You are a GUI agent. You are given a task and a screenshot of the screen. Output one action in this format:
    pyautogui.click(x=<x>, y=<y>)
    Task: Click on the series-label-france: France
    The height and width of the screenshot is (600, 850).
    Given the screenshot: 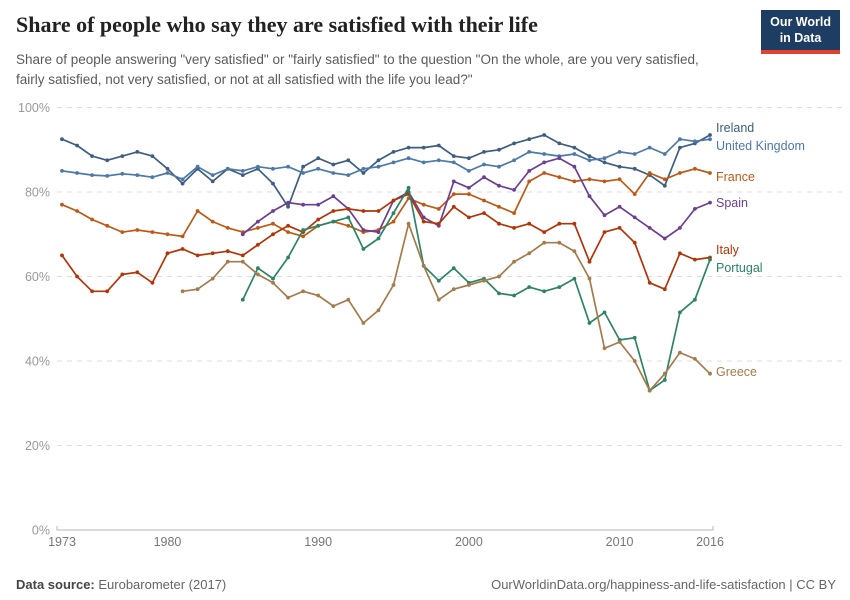 What is the action you would take?
    pyautogui.click(x=735, y=177)
    